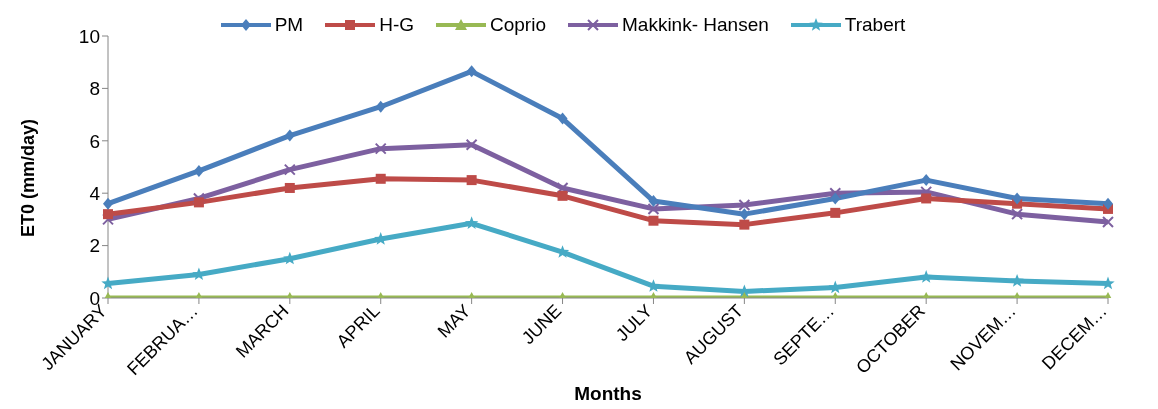 The height and width of the screenshot is (409, 1158). I want to click on legend-label: Coprio, so click(517, 25).